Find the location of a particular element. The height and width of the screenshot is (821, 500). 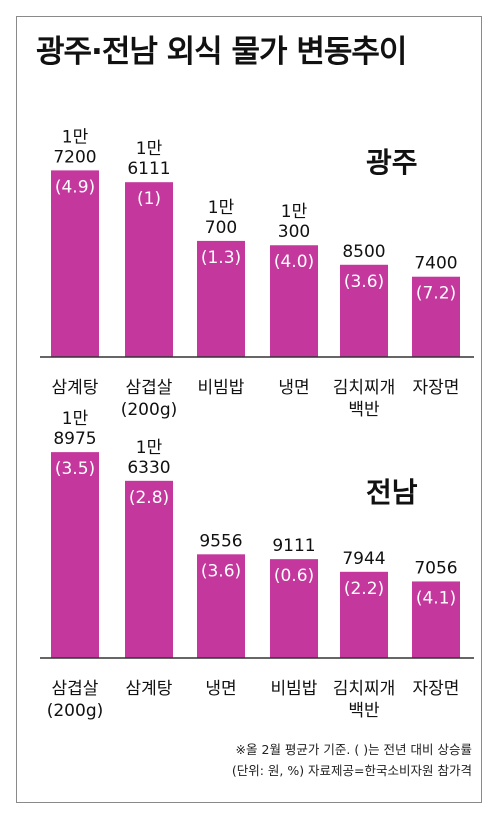

rate-label: (3.5) is located at coordinates (75, 469).